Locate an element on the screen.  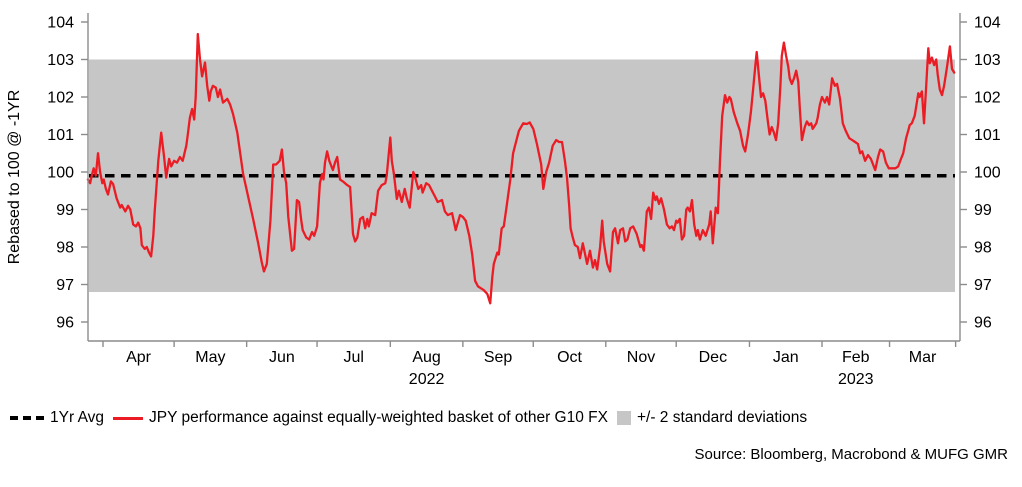
legend-item-avg: 1Yr Avg is located at coordinates (57, 418).